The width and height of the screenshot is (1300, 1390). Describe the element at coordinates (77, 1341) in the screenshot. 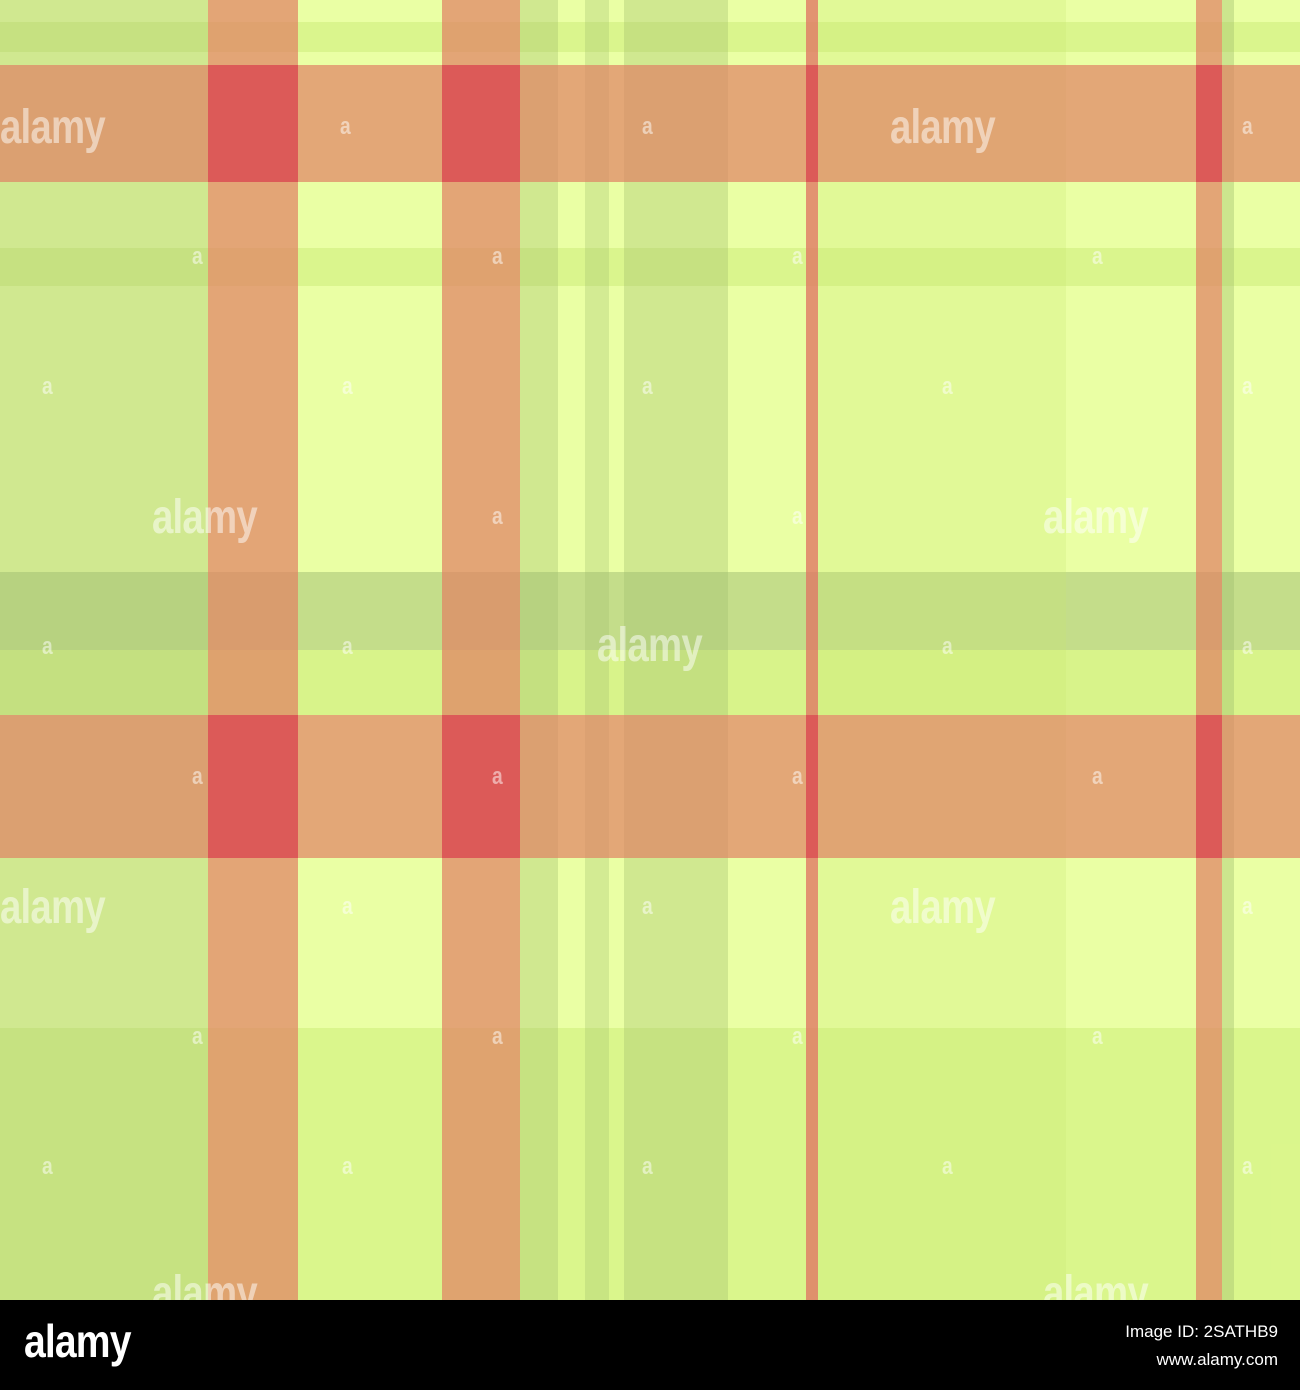

I see `alamy-logo: alamy` at that location.